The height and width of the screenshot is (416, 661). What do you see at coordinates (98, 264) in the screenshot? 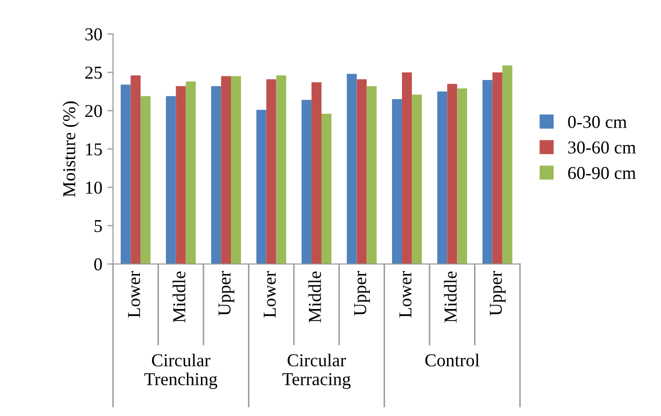
I see `y-tick-label: 0` at bounding box center [98, 264].